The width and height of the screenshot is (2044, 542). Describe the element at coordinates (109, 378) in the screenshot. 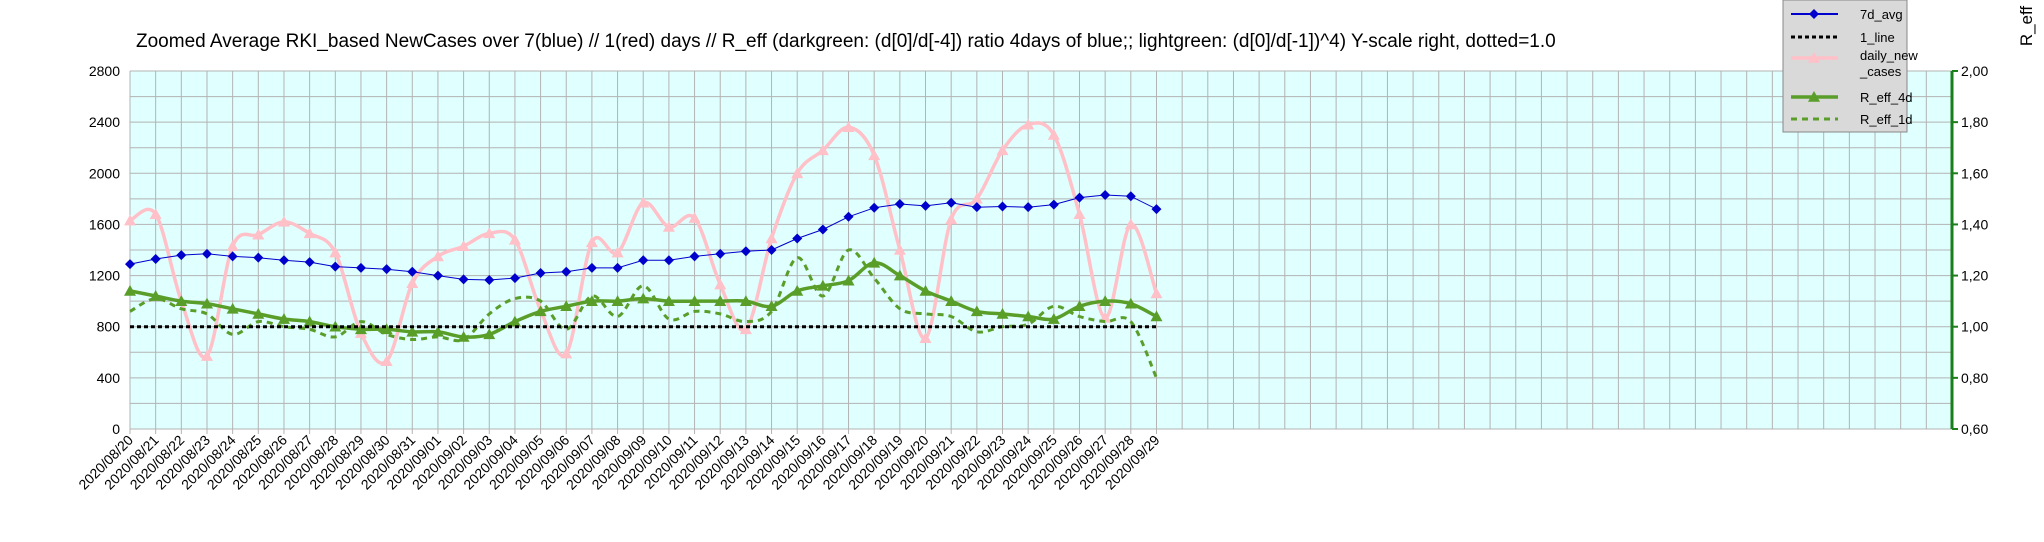

I see `y-left-tick-label: 400` at that location.